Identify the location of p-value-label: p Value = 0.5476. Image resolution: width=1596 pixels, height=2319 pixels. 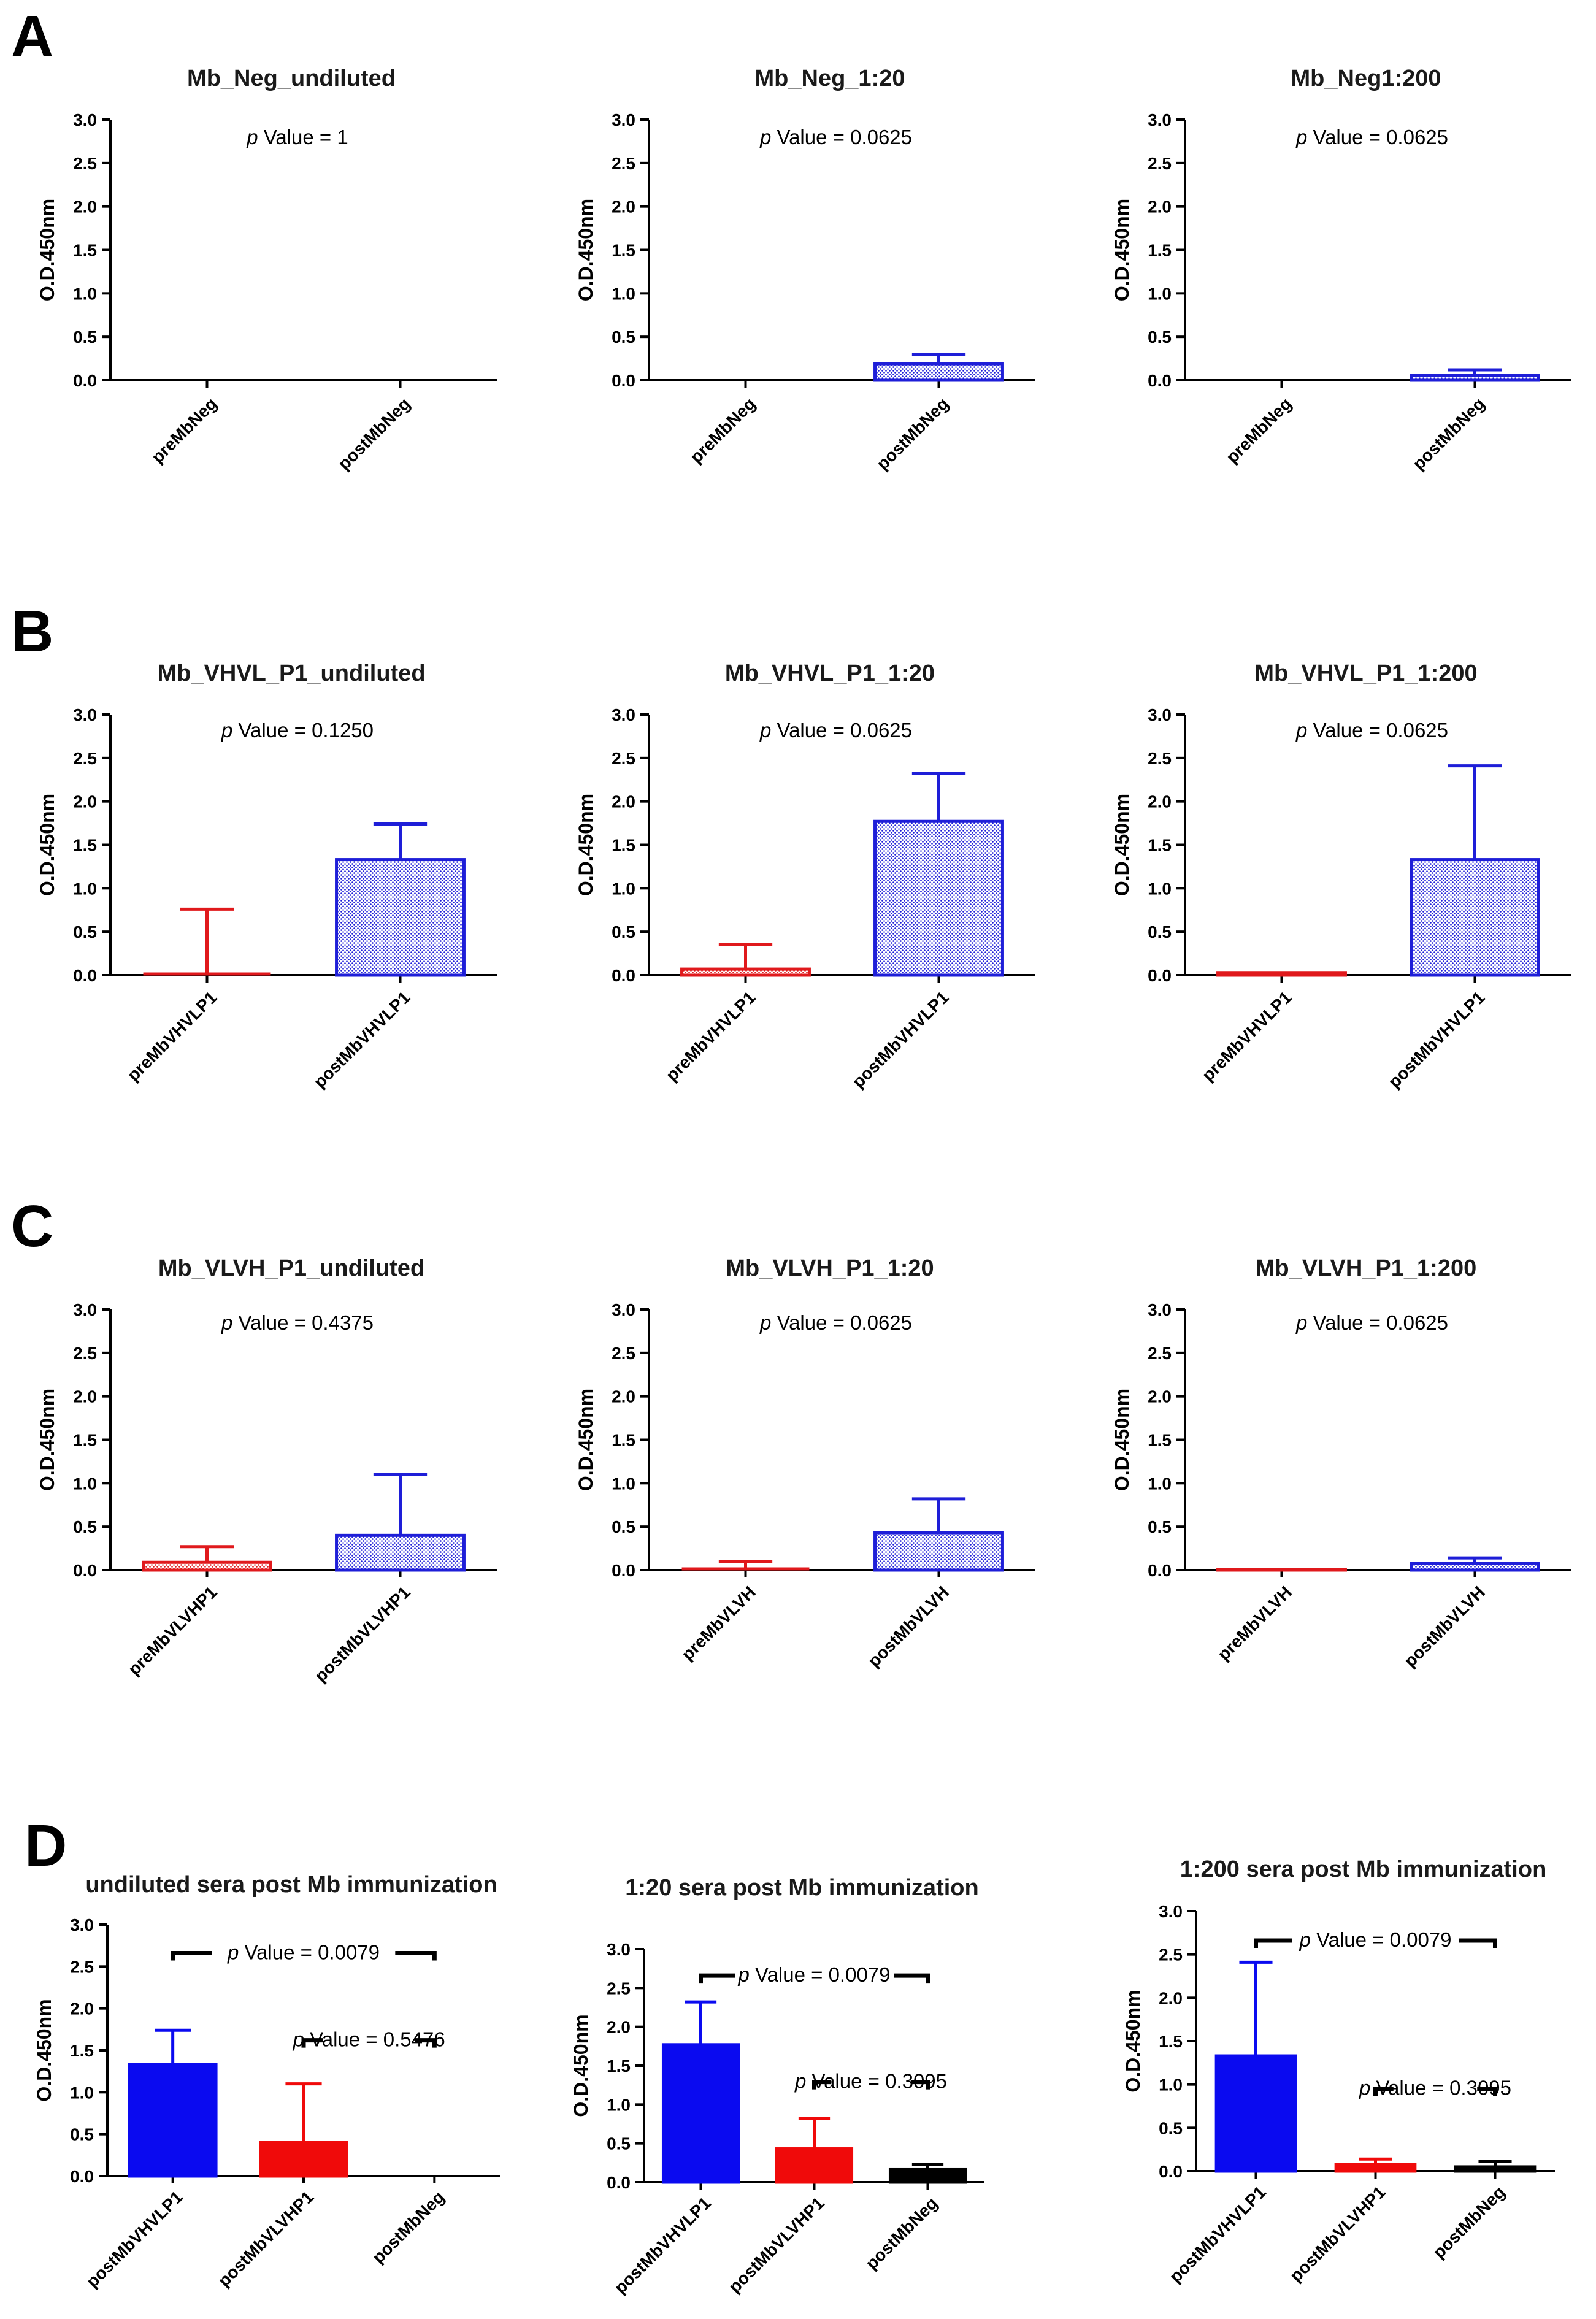
(369, 2039).